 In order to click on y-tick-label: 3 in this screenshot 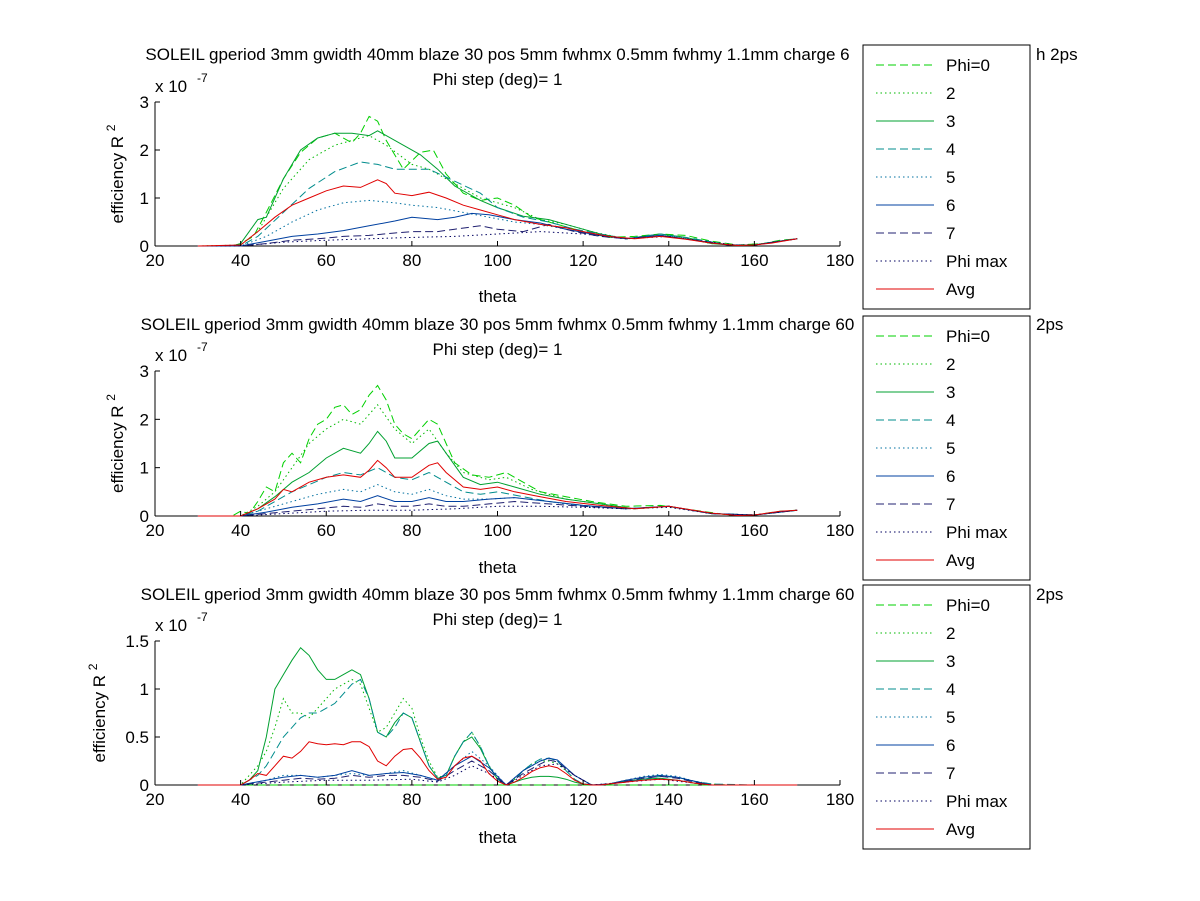, I will do `click(144, 371)`.